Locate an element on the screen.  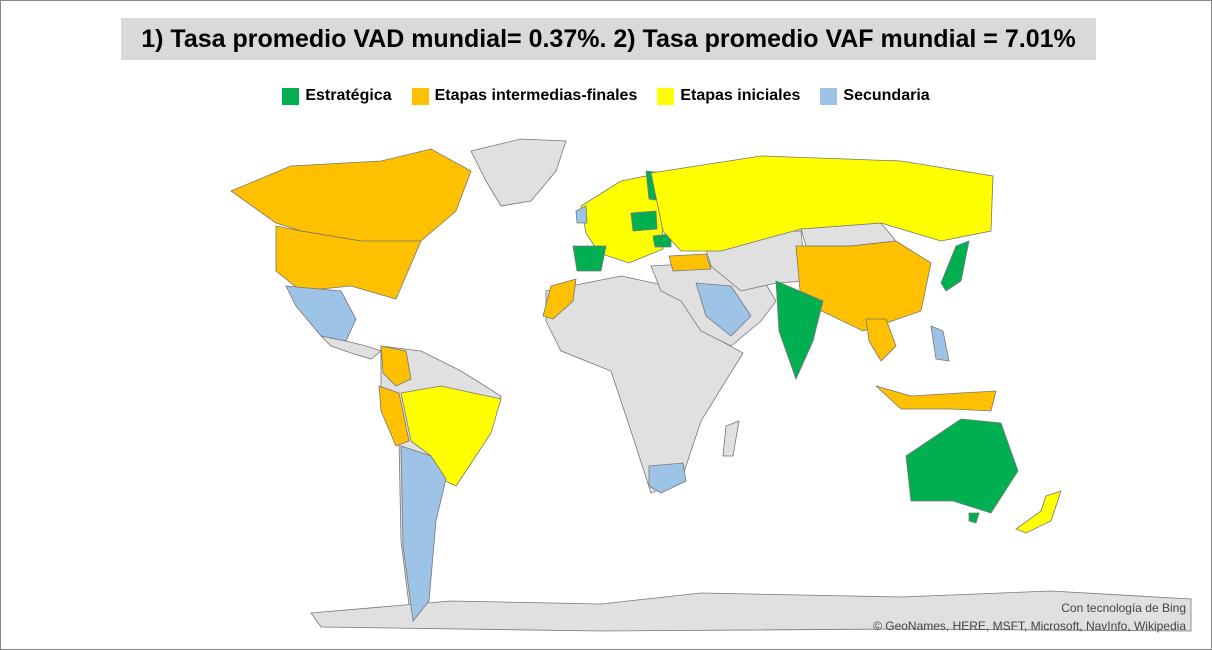
south-africa is located at coordinates (667, 478).